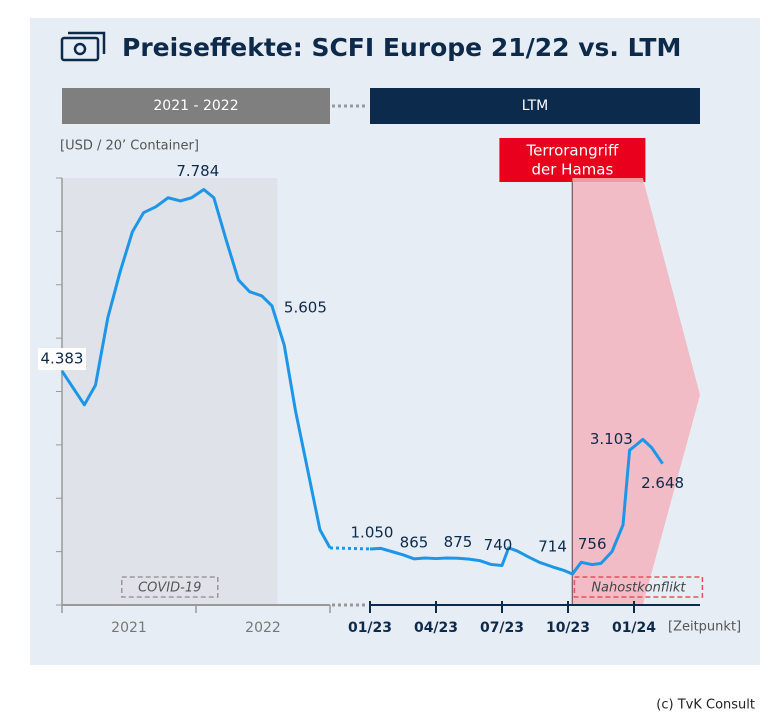  Describe the element at coordinates (611, 439) in the screenshot. I see `data-label: 3.103` at that location.